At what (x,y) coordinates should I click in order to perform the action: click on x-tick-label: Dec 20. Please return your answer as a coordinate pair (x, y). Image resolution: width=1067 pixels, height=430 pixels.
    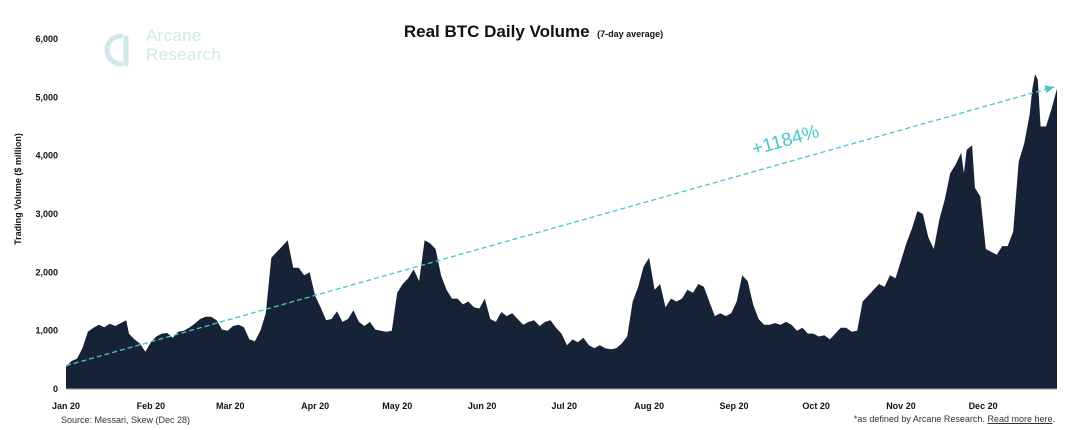
    Looking at the image, I should click on (983, 406).